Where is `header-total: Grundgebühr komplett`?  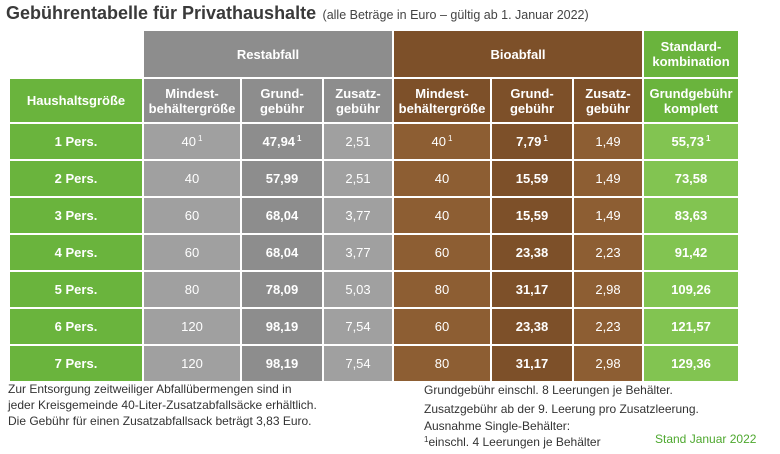 header-total: Grundgebühr komplett is located at coordinates (691, 99).